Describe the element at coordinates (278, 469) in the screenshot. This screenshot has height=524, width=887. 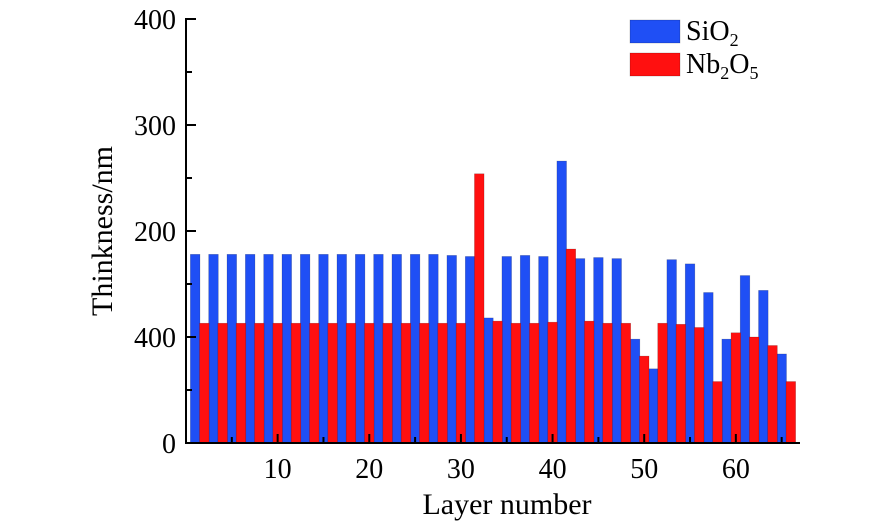
I see `x-tick-label: 10` at that location.